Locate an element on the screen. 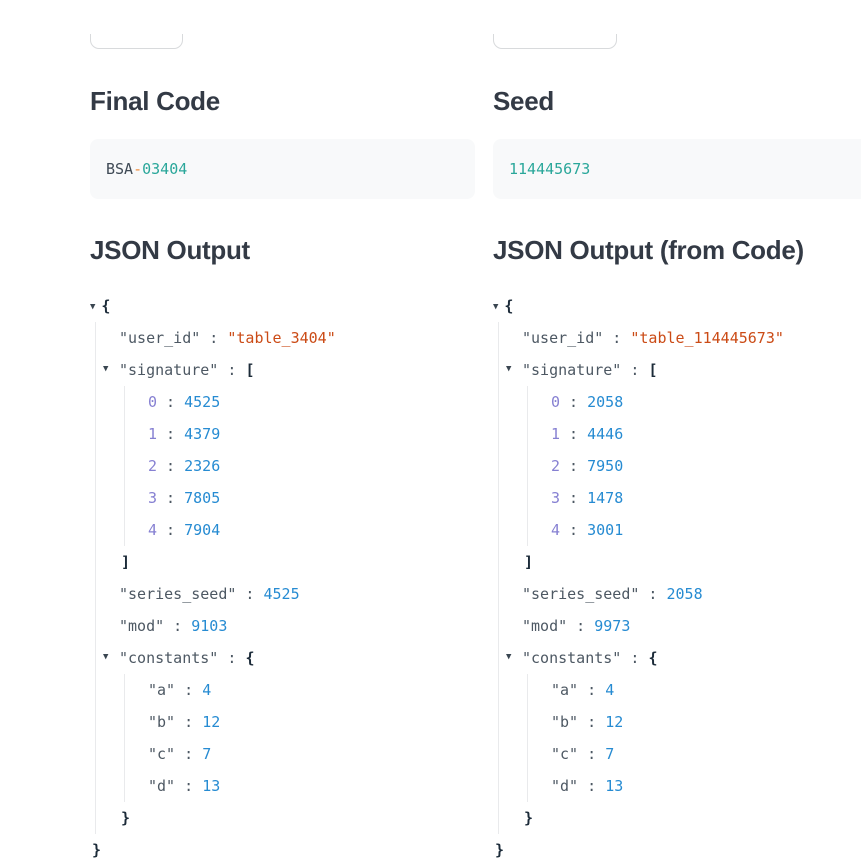  json-leaf-row: "series_seed" : 2058 is located at coordinates (691, 594).